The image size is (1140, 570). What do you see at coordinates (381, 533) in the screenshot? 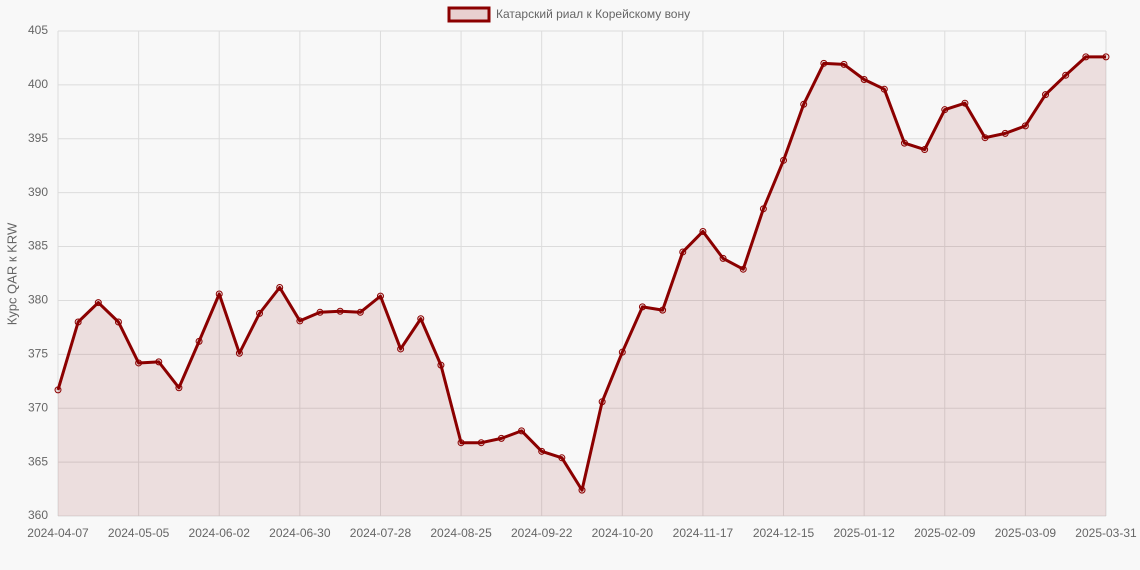
I see `x-tick-label: 2024-07-28` at bounding box center [381, 533].